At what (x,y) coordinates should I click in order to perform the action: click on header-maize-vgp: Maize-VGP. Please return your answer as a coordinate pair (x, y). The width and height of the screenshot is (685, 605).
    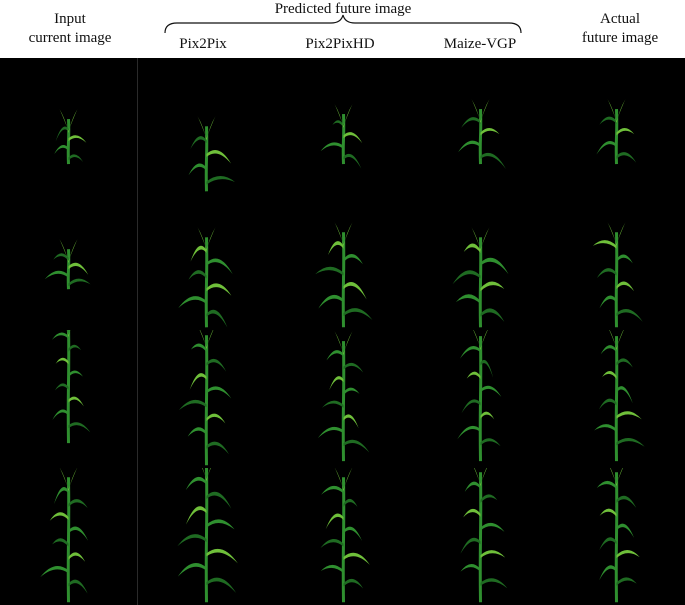
    Looking at the image, I should click on (480, 44).